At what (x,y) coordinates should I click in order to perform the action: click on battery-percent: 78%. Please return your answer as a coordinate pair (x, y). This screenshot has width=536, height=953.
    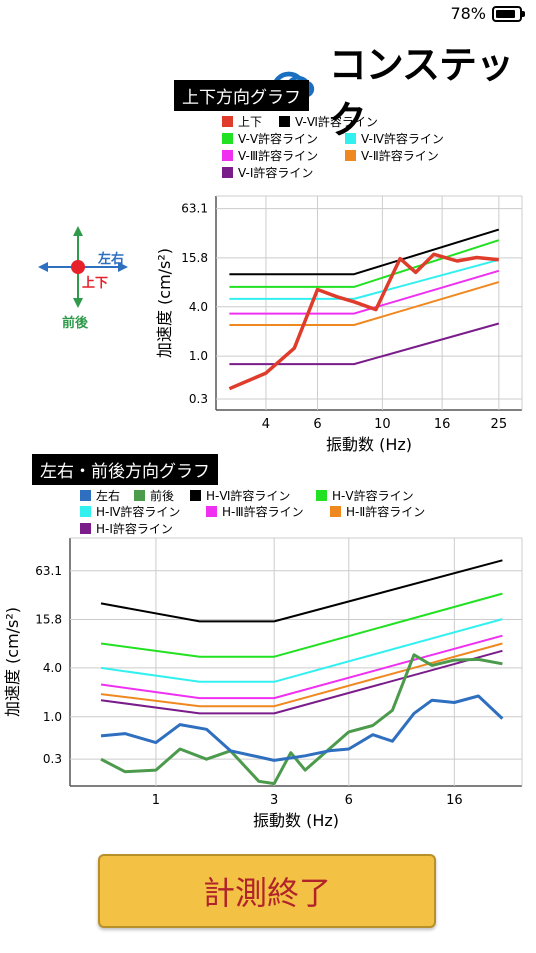
    Looking at the image, I should click on (468, 13).